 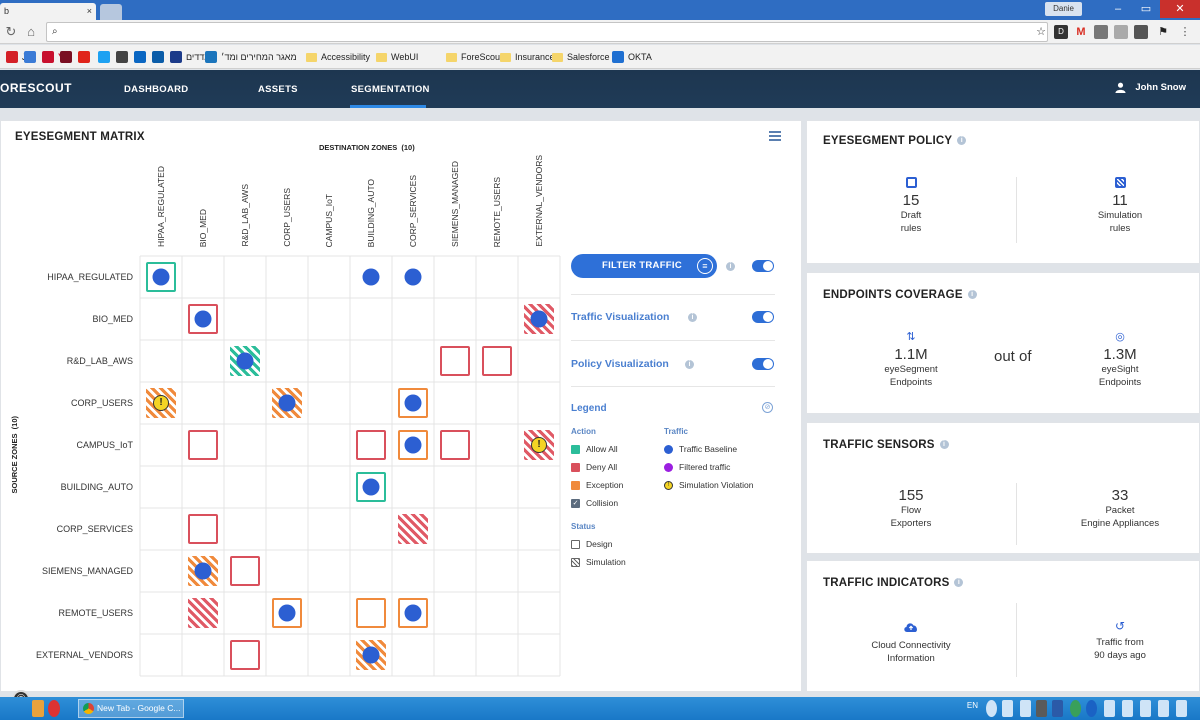 I want to click on filter-traffic-toggle, so click(x=763, y=266).